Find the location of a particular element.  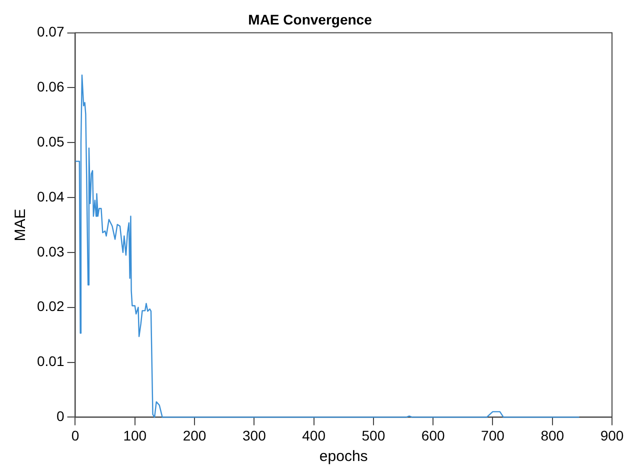

y-axis-title: MAE is located at coordinates (21, 225).